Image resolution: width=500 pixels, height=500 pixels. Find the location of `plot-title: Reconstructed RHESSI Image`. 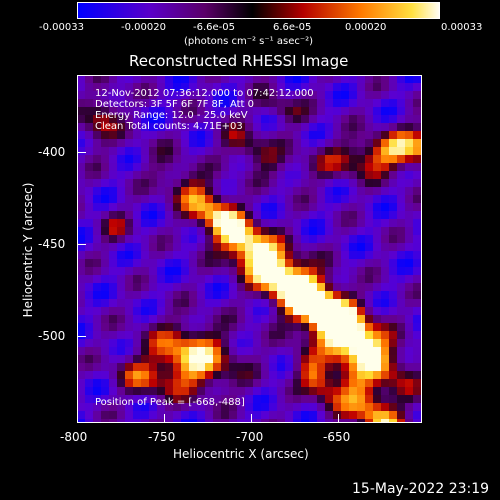

plot-title: Reconstructed RHESSI Image is located at coordinates (239, 61).